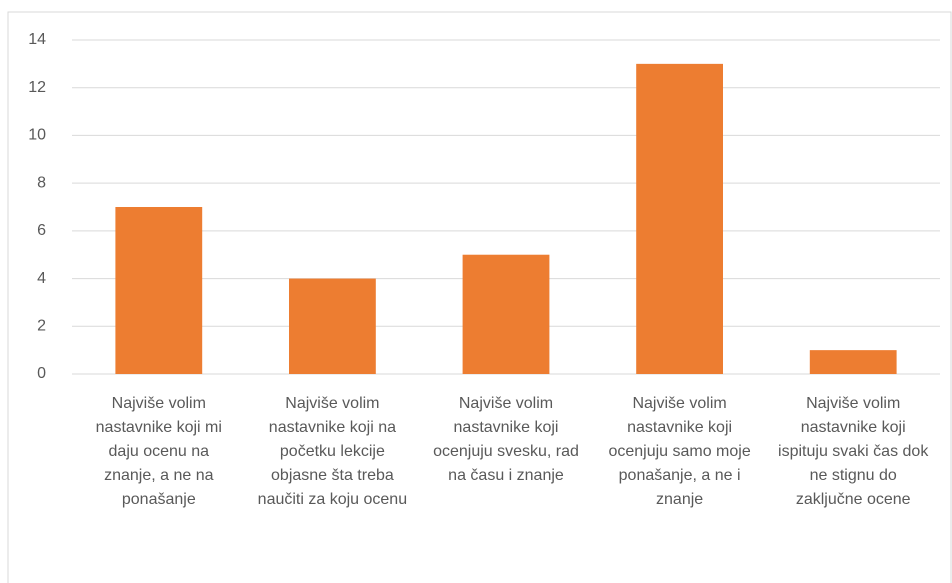 Image resolution: width=952 pixels, height=583 pixels. What do you see at coordinates (37, 135) in the screenshot?
I see `y-tick-label: 10` at bounding box center [37, 135].